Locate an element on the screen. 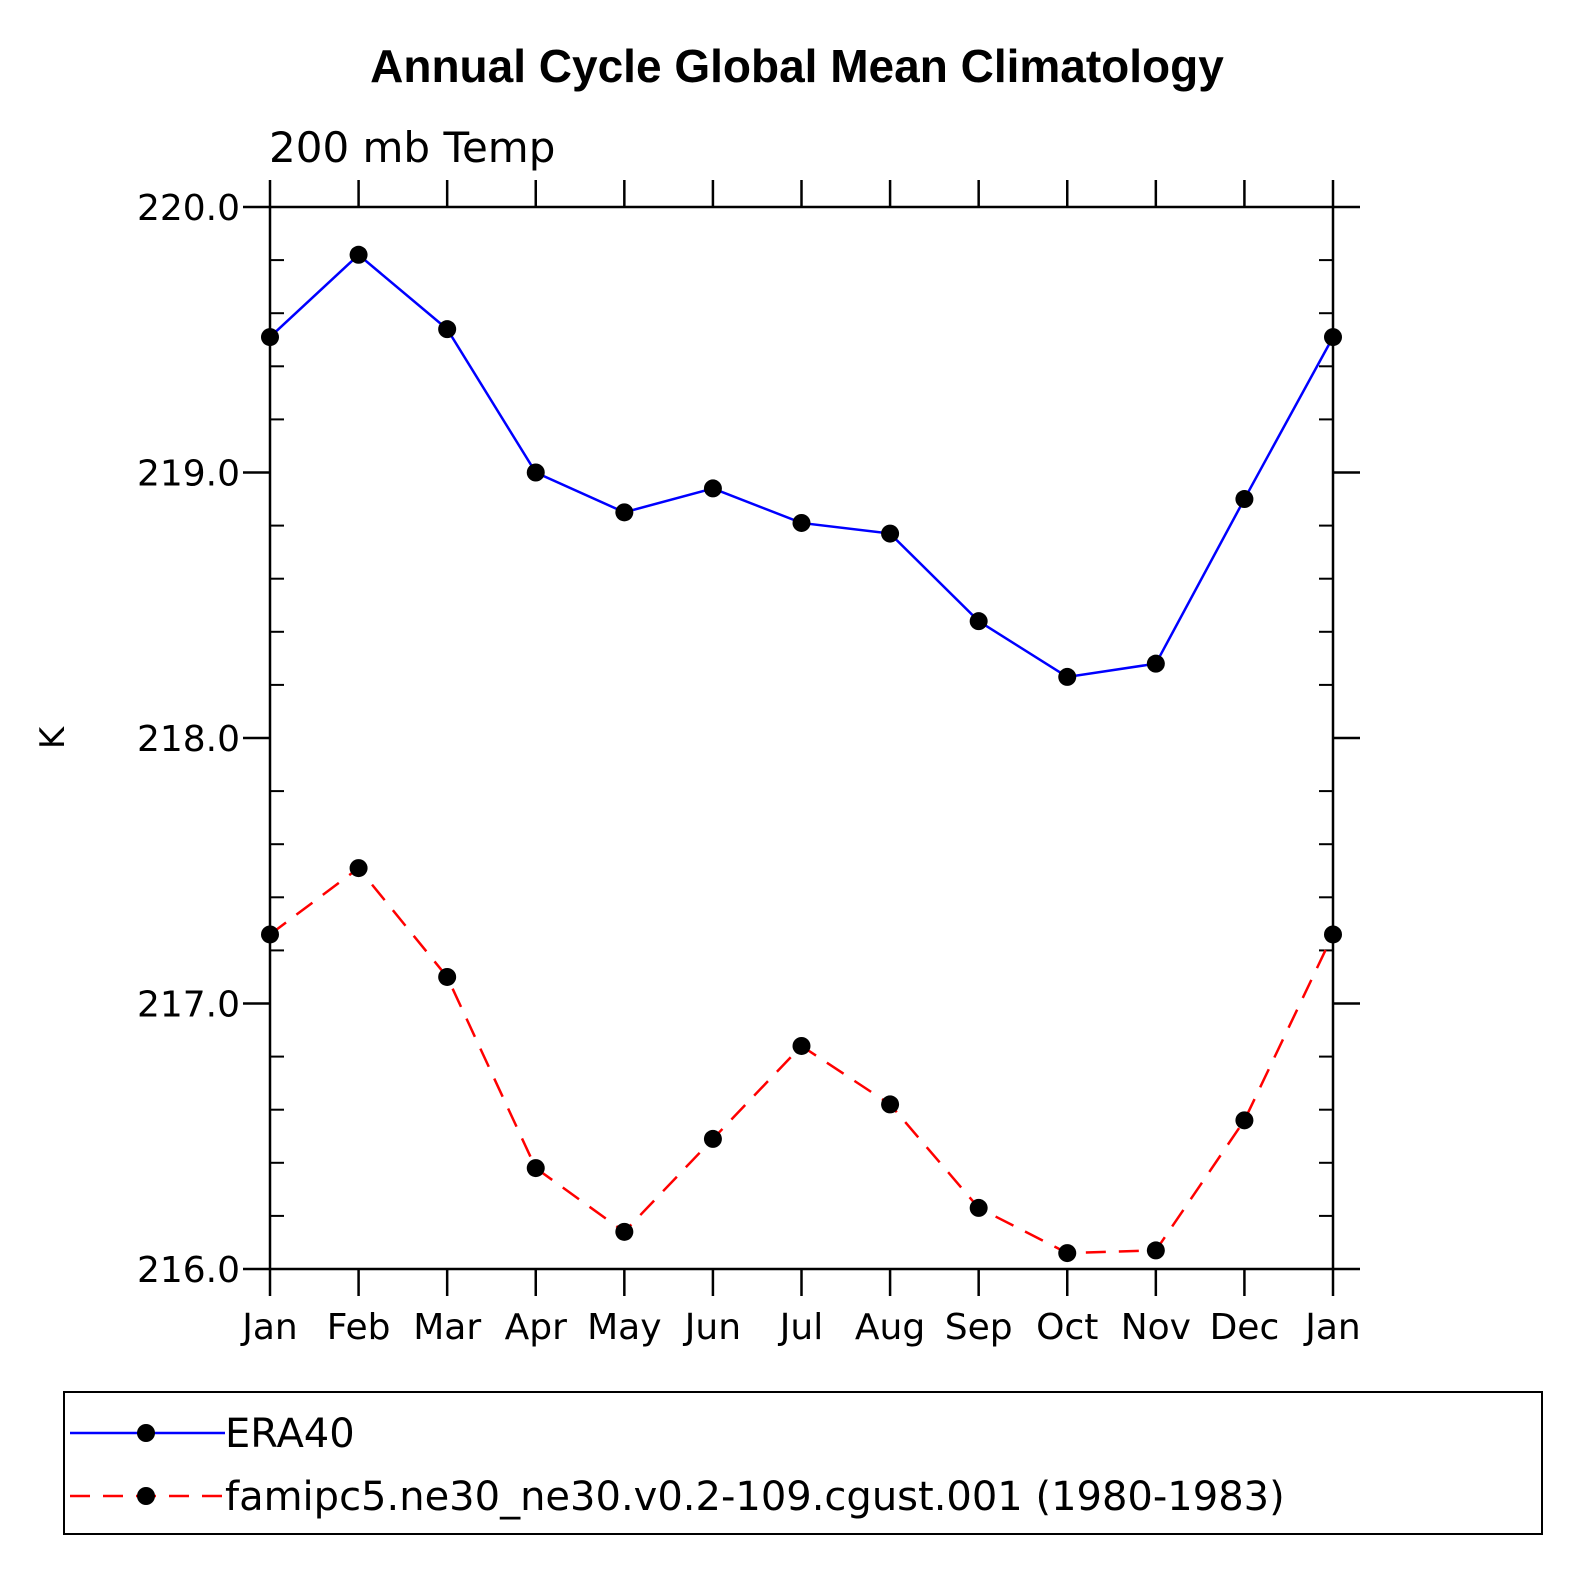  y-axis-label: K is located at coordinates (53, 737).